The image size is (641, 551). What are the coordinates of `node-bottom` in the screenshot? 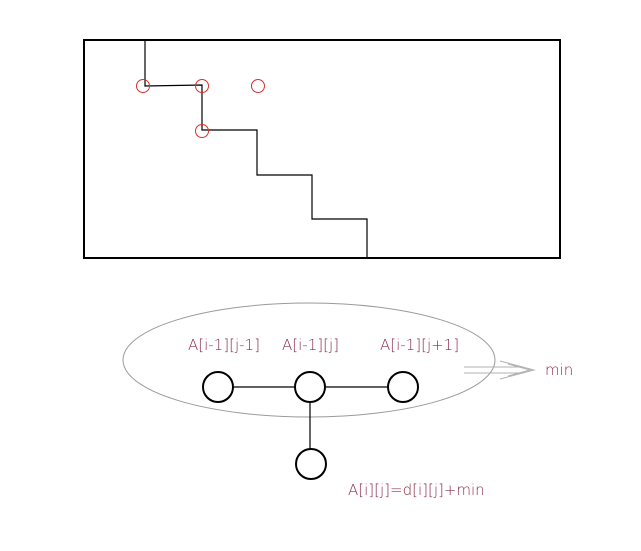 It's located at (311, 464).